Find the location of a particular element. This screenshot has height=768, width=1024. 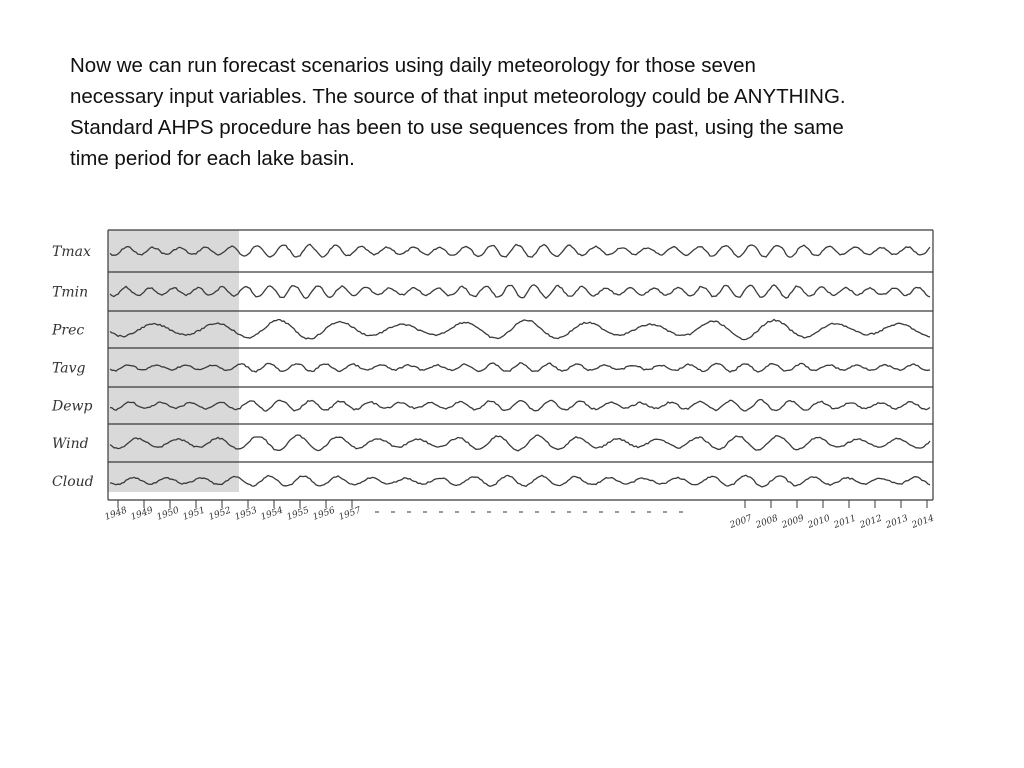

trace-tmax is located at coordinates (520, 250).